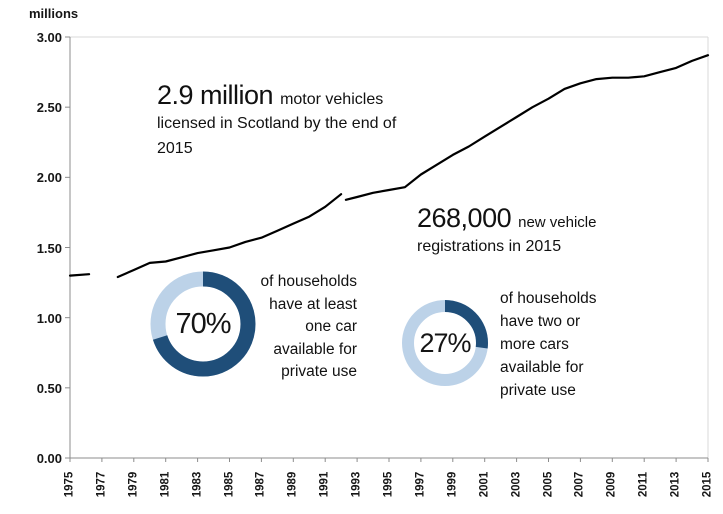 This screenshot has height=514, width=723. What do you see at coordinates (49, 318) in the screenshot?
I see `y-tick-label: 1.00` at bounding box center [49, 318].